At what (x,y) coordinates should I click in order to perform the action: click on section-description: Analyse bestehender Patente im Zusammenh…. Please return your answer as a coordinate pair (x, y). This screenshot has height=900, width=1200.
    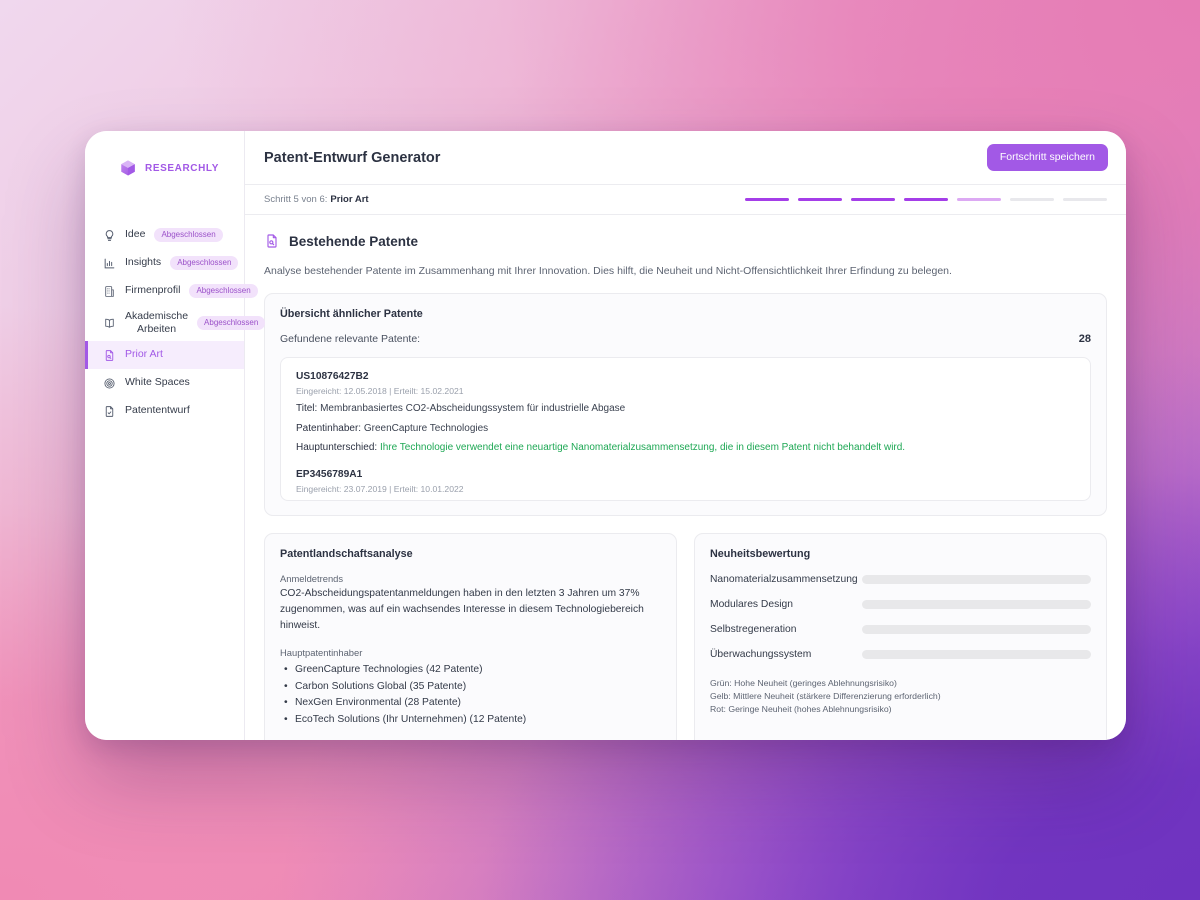
    Looking at the image, I should click on (608, 271).